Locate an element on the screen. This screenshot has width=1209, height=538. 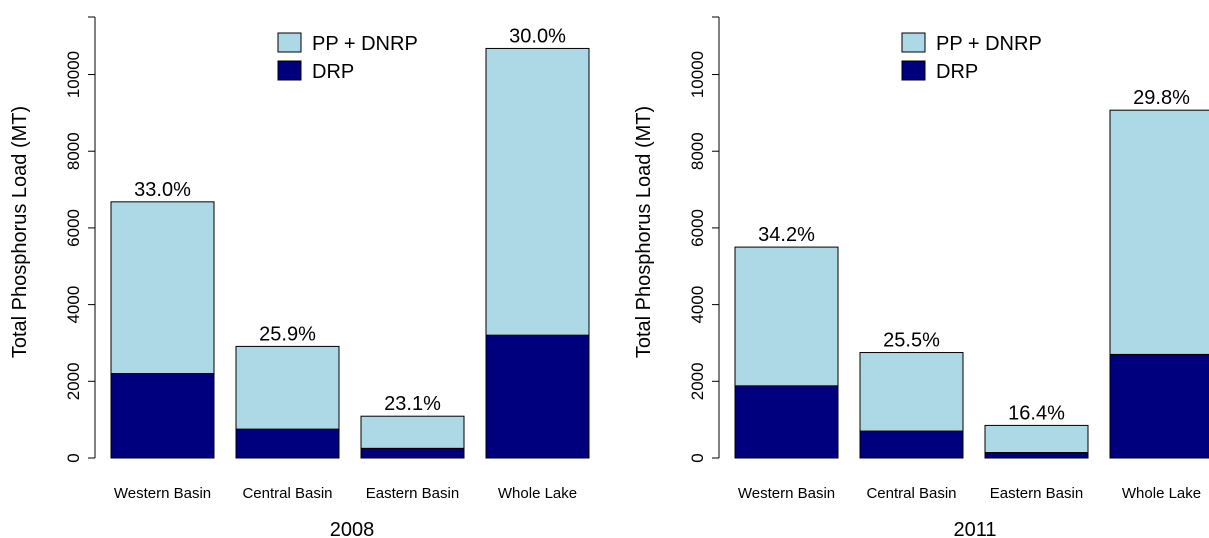
bar-percent-label: 33.0% is located at coordinates (162, 190).